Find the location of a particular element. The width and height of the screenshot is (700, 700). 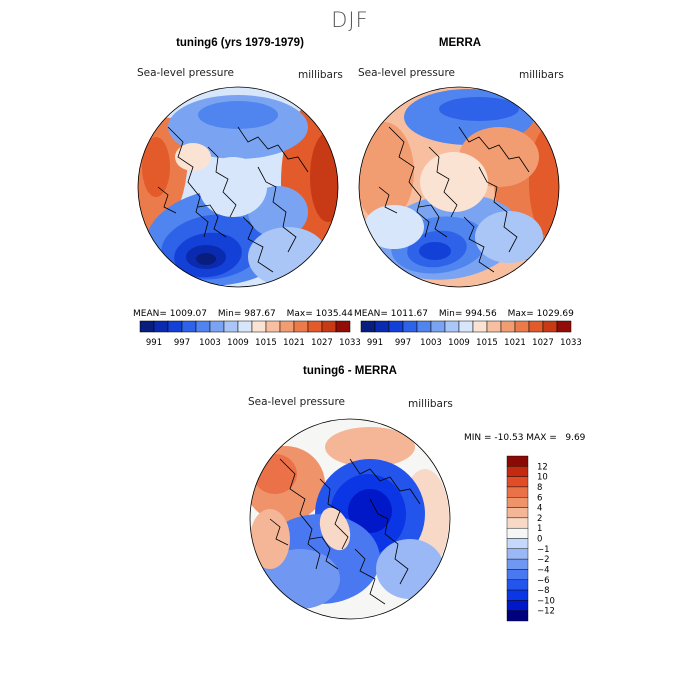

panel-2-colorbar-tick-label: 1009 is located at coordinates (459, 343).